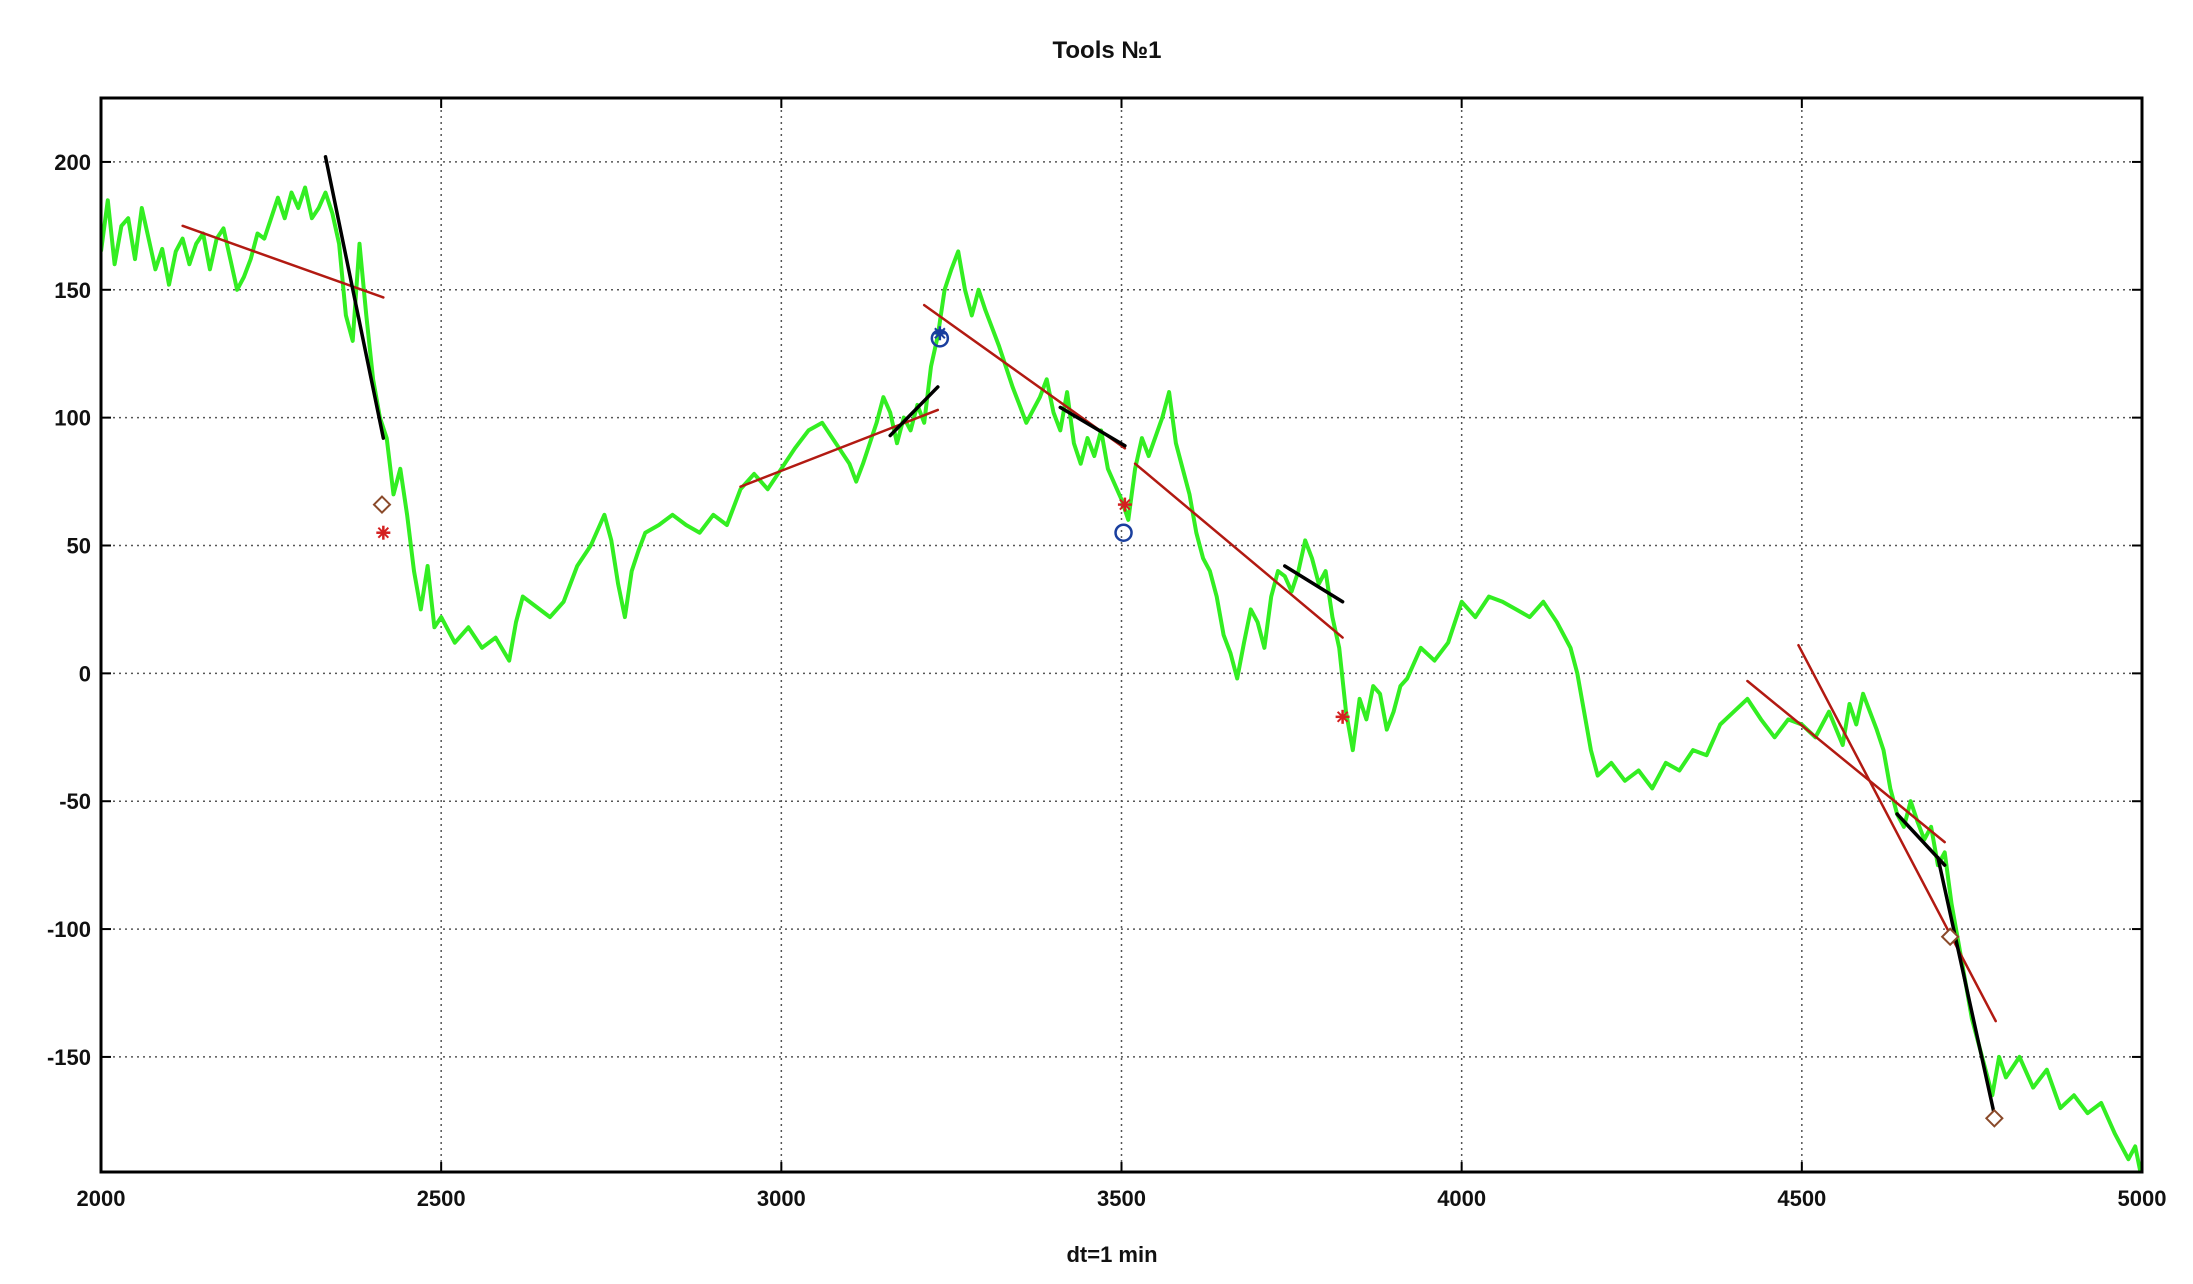  I want to click on x-tick-labels: 2000 2500 3000 3500 4000 4500 5000, so click(1122, 1198).